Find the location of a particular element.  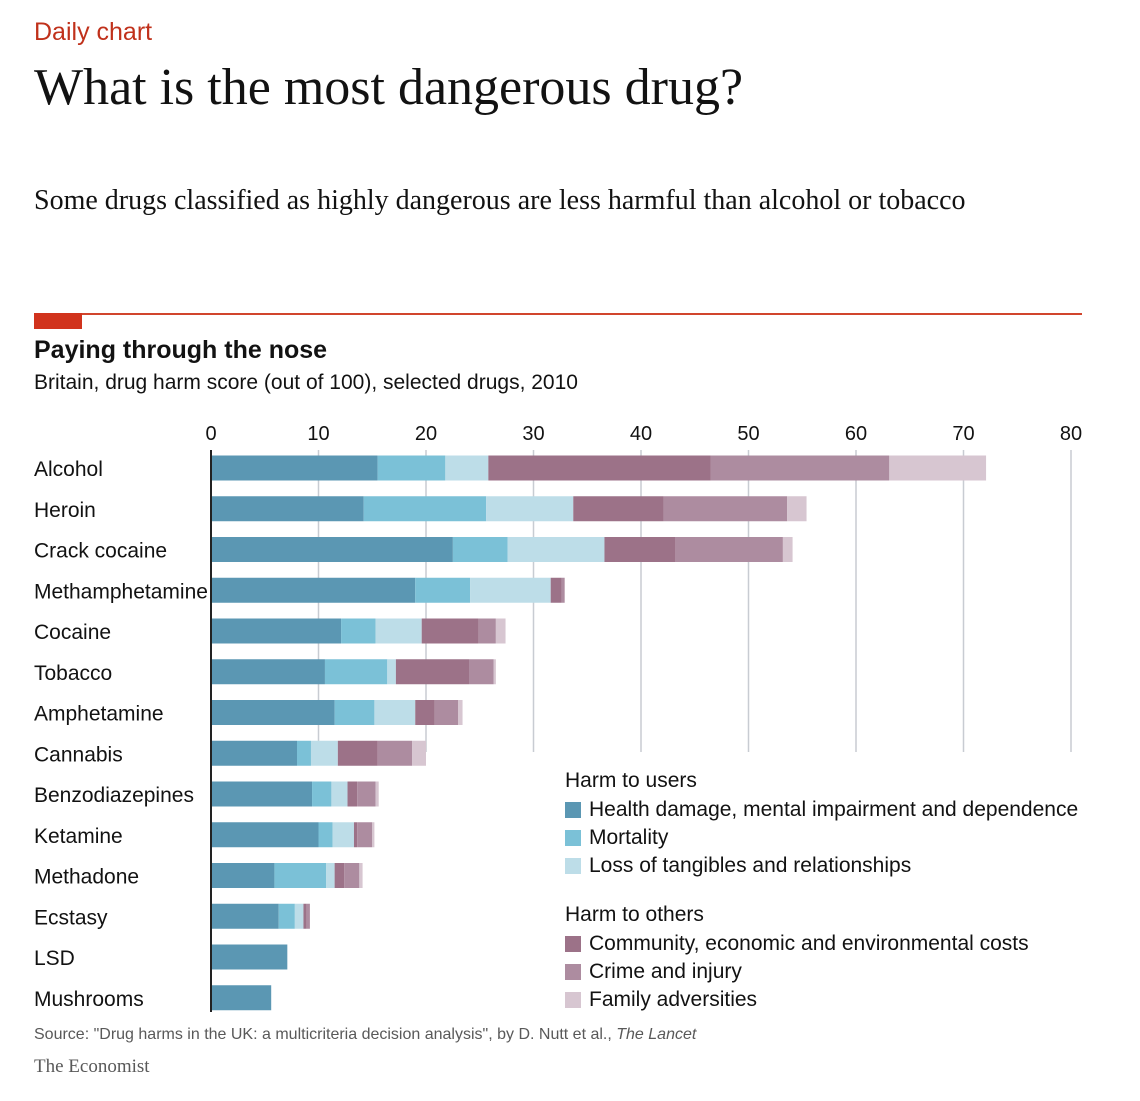

category-label: Amphetamine is located at coordinates (99, 714).